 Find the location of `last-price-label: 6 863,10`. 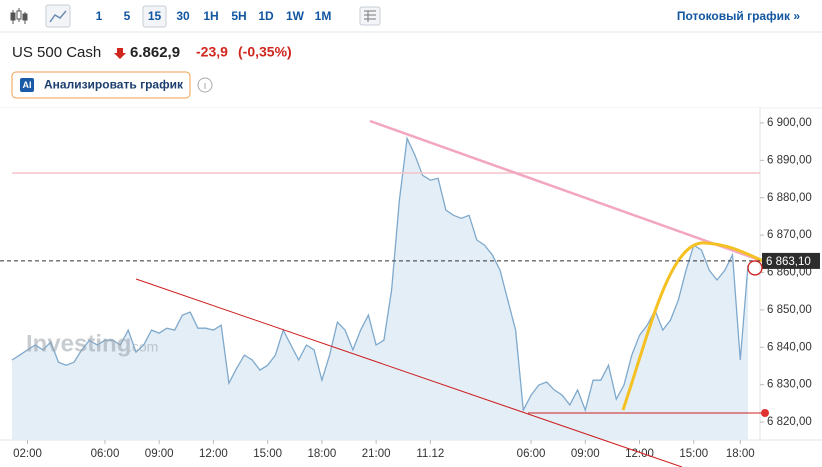

last-price-label: 6 863,10 is located at coordinates (788, 262).